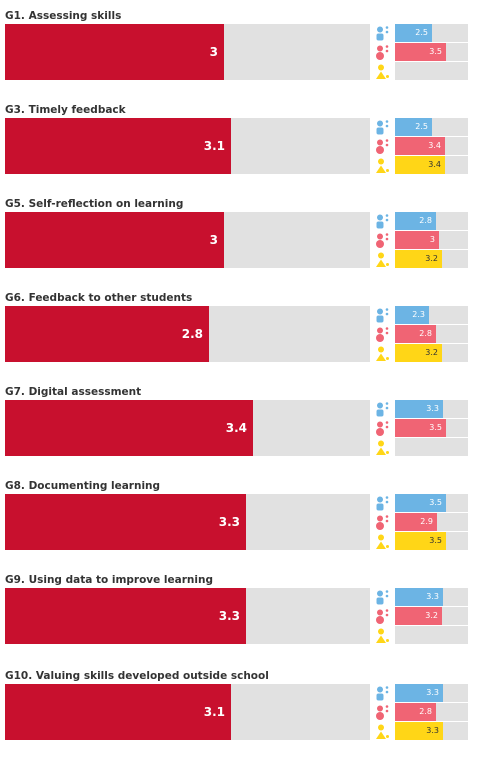  Describe the element at coordinates (421, 126) in the screenshot. I see `school-leaders-value-label: 2.5` at that location.